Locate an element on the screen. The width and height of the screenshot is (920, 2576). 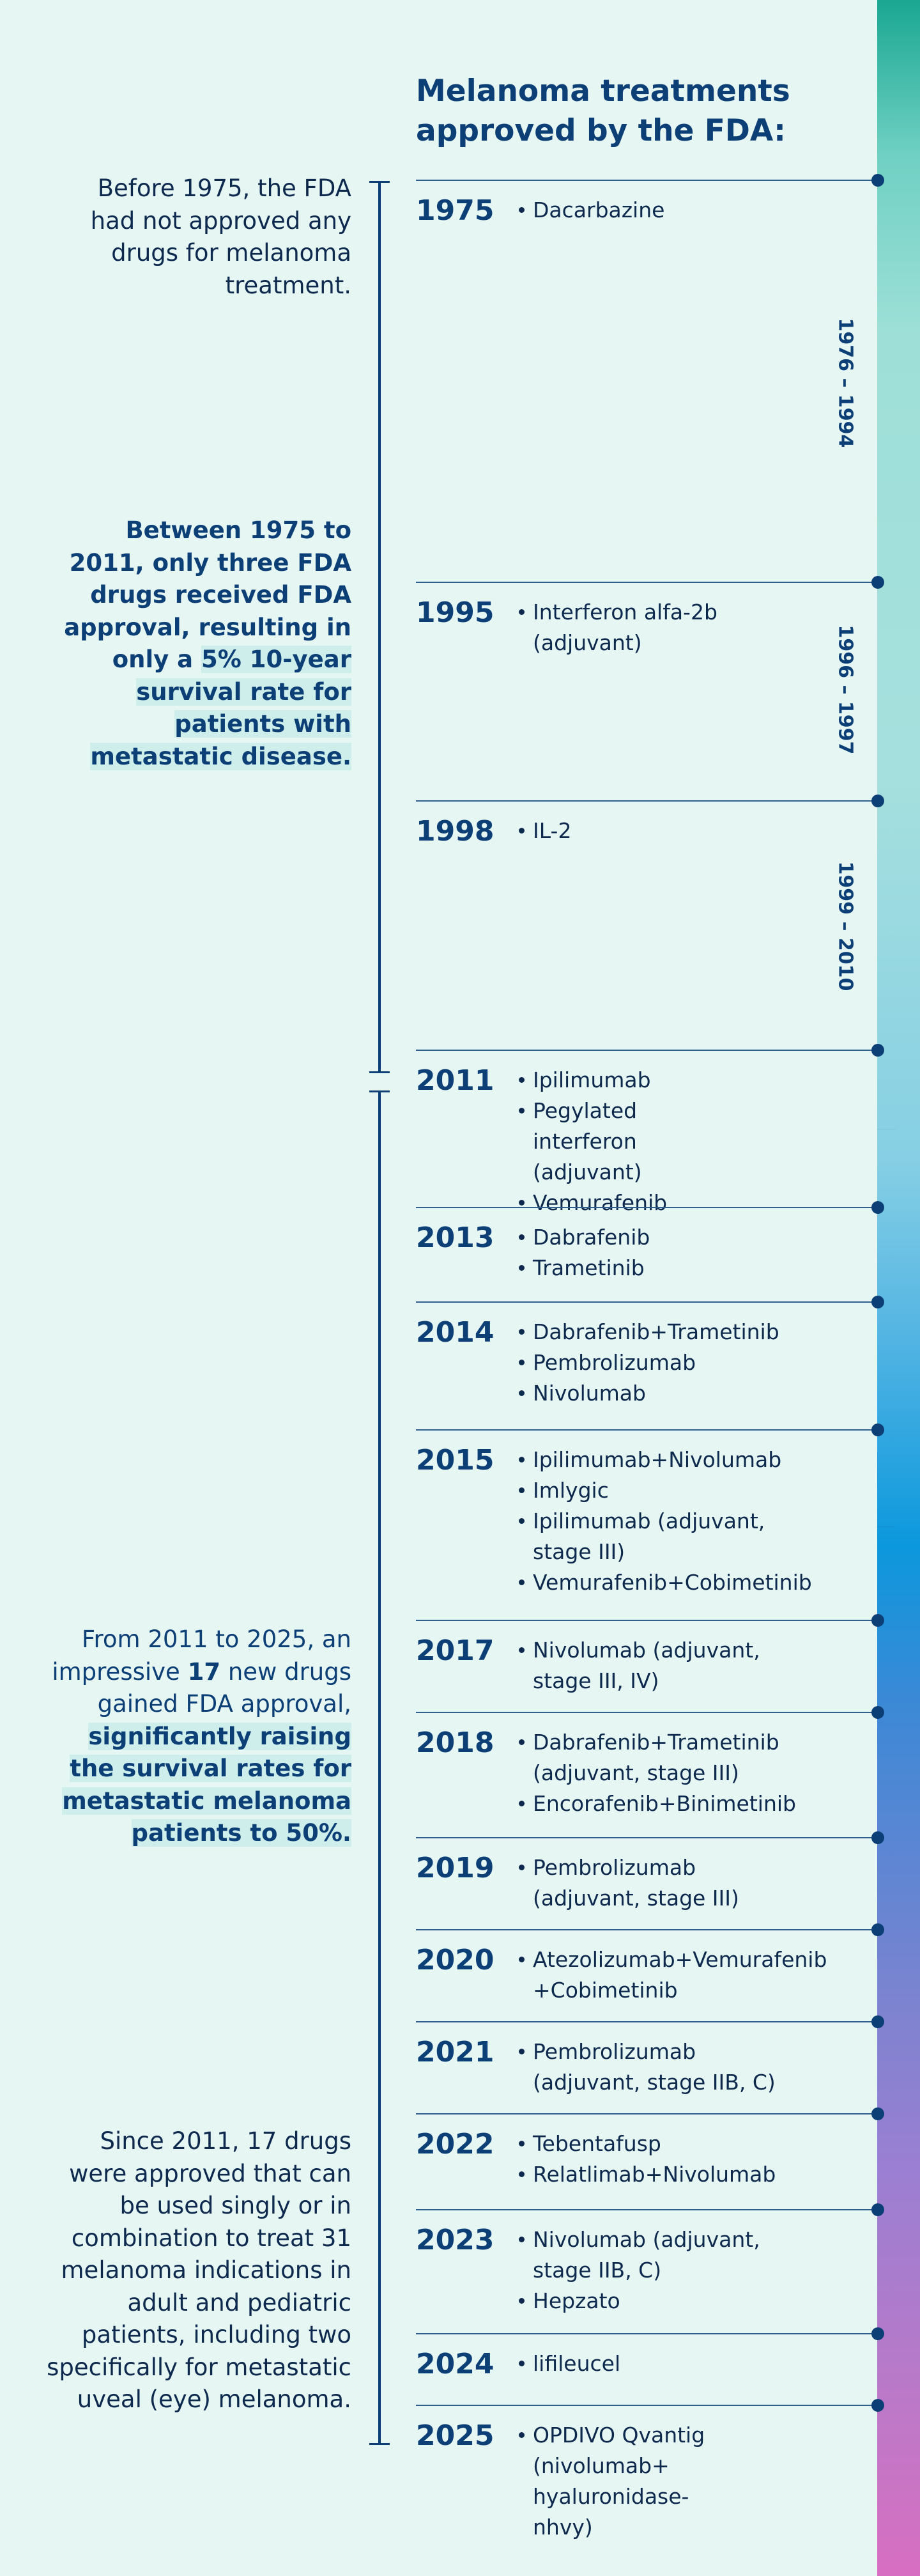
year-label: 2020 is located at coordinates (455, 1960).